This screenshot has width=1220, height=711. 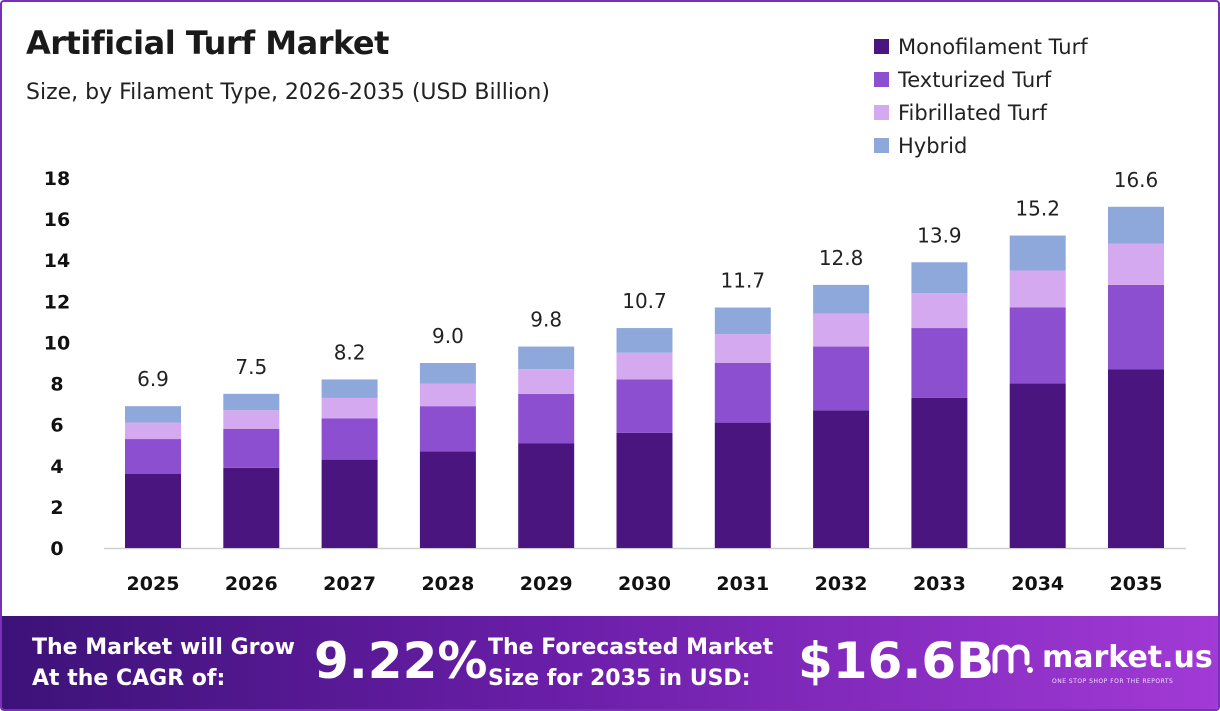 I want to click on total-data-label: 11.7, so click(x=743, y=281).